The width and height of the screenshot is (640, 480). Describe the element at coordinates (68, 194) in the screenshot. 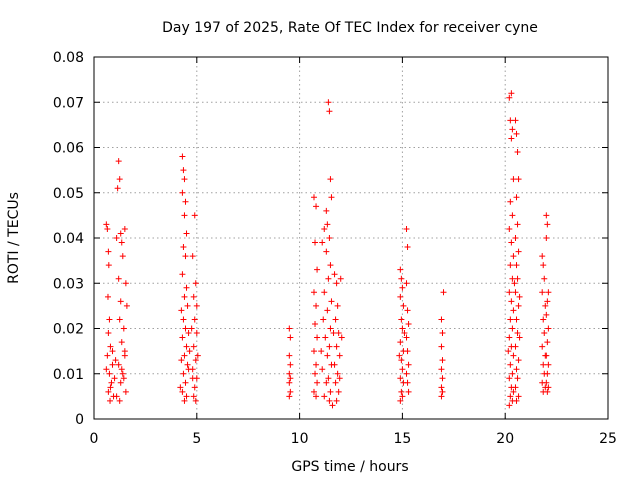

I see `y-tick-label: 0.05` at that location.